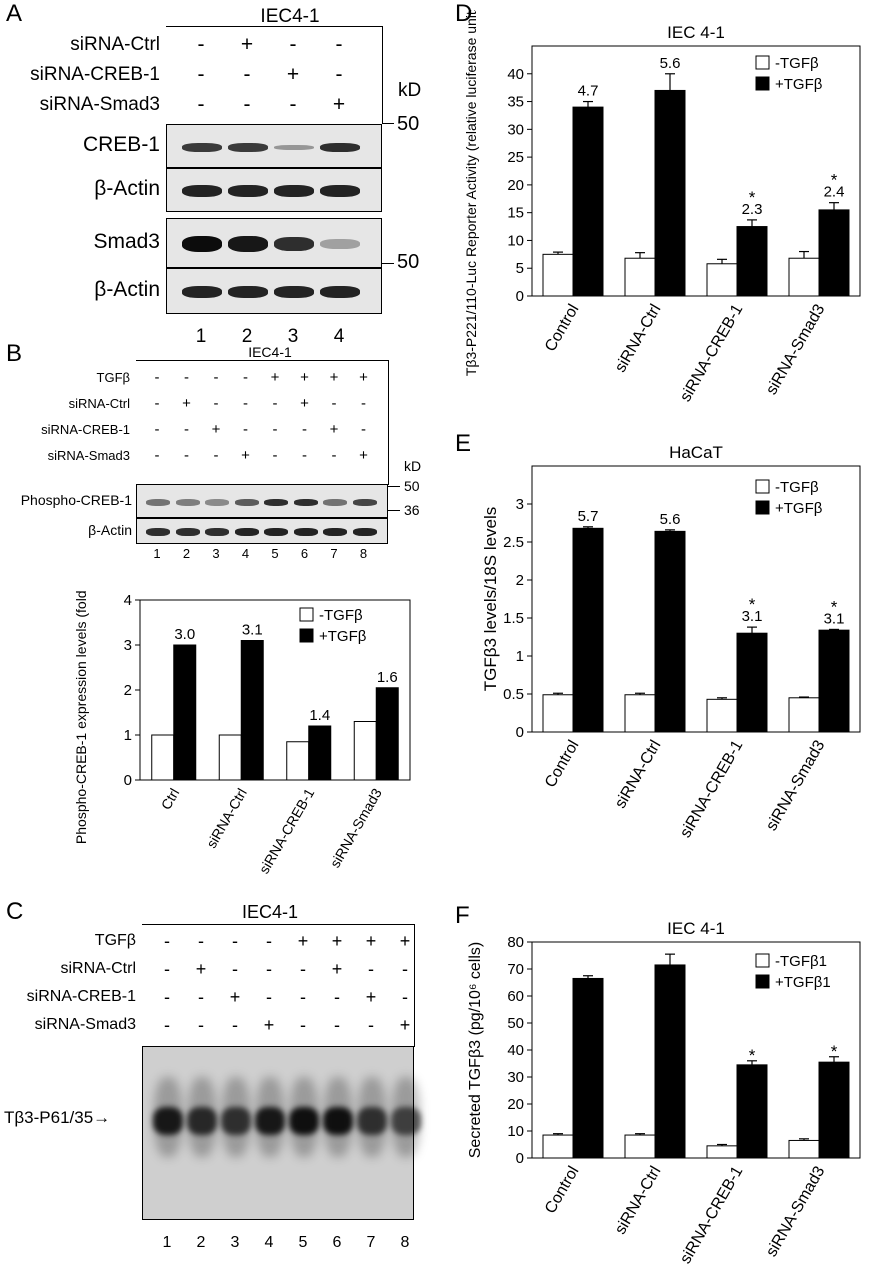 This screenshot has width=879, height=1280. What do you see at coordinates (14, 13) in the screenshot?
I see `panel-a-letter: A` at bounding box center [14, 13].